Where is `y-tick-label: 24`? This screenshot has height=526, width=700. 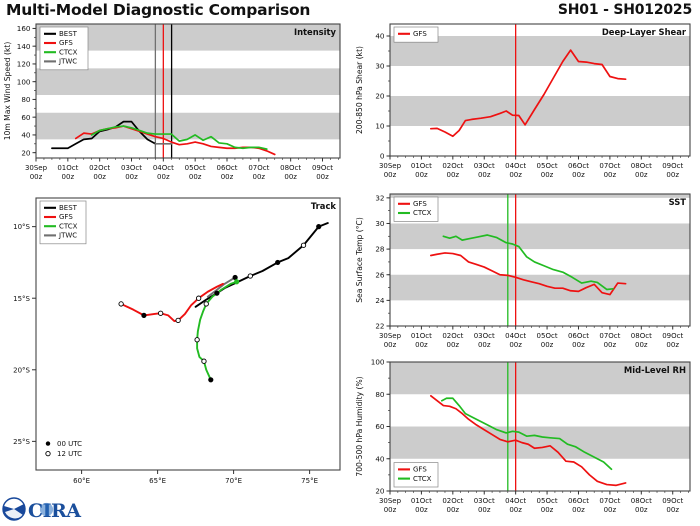
y-tick-label: 24 is located at coordinates (380, 300).